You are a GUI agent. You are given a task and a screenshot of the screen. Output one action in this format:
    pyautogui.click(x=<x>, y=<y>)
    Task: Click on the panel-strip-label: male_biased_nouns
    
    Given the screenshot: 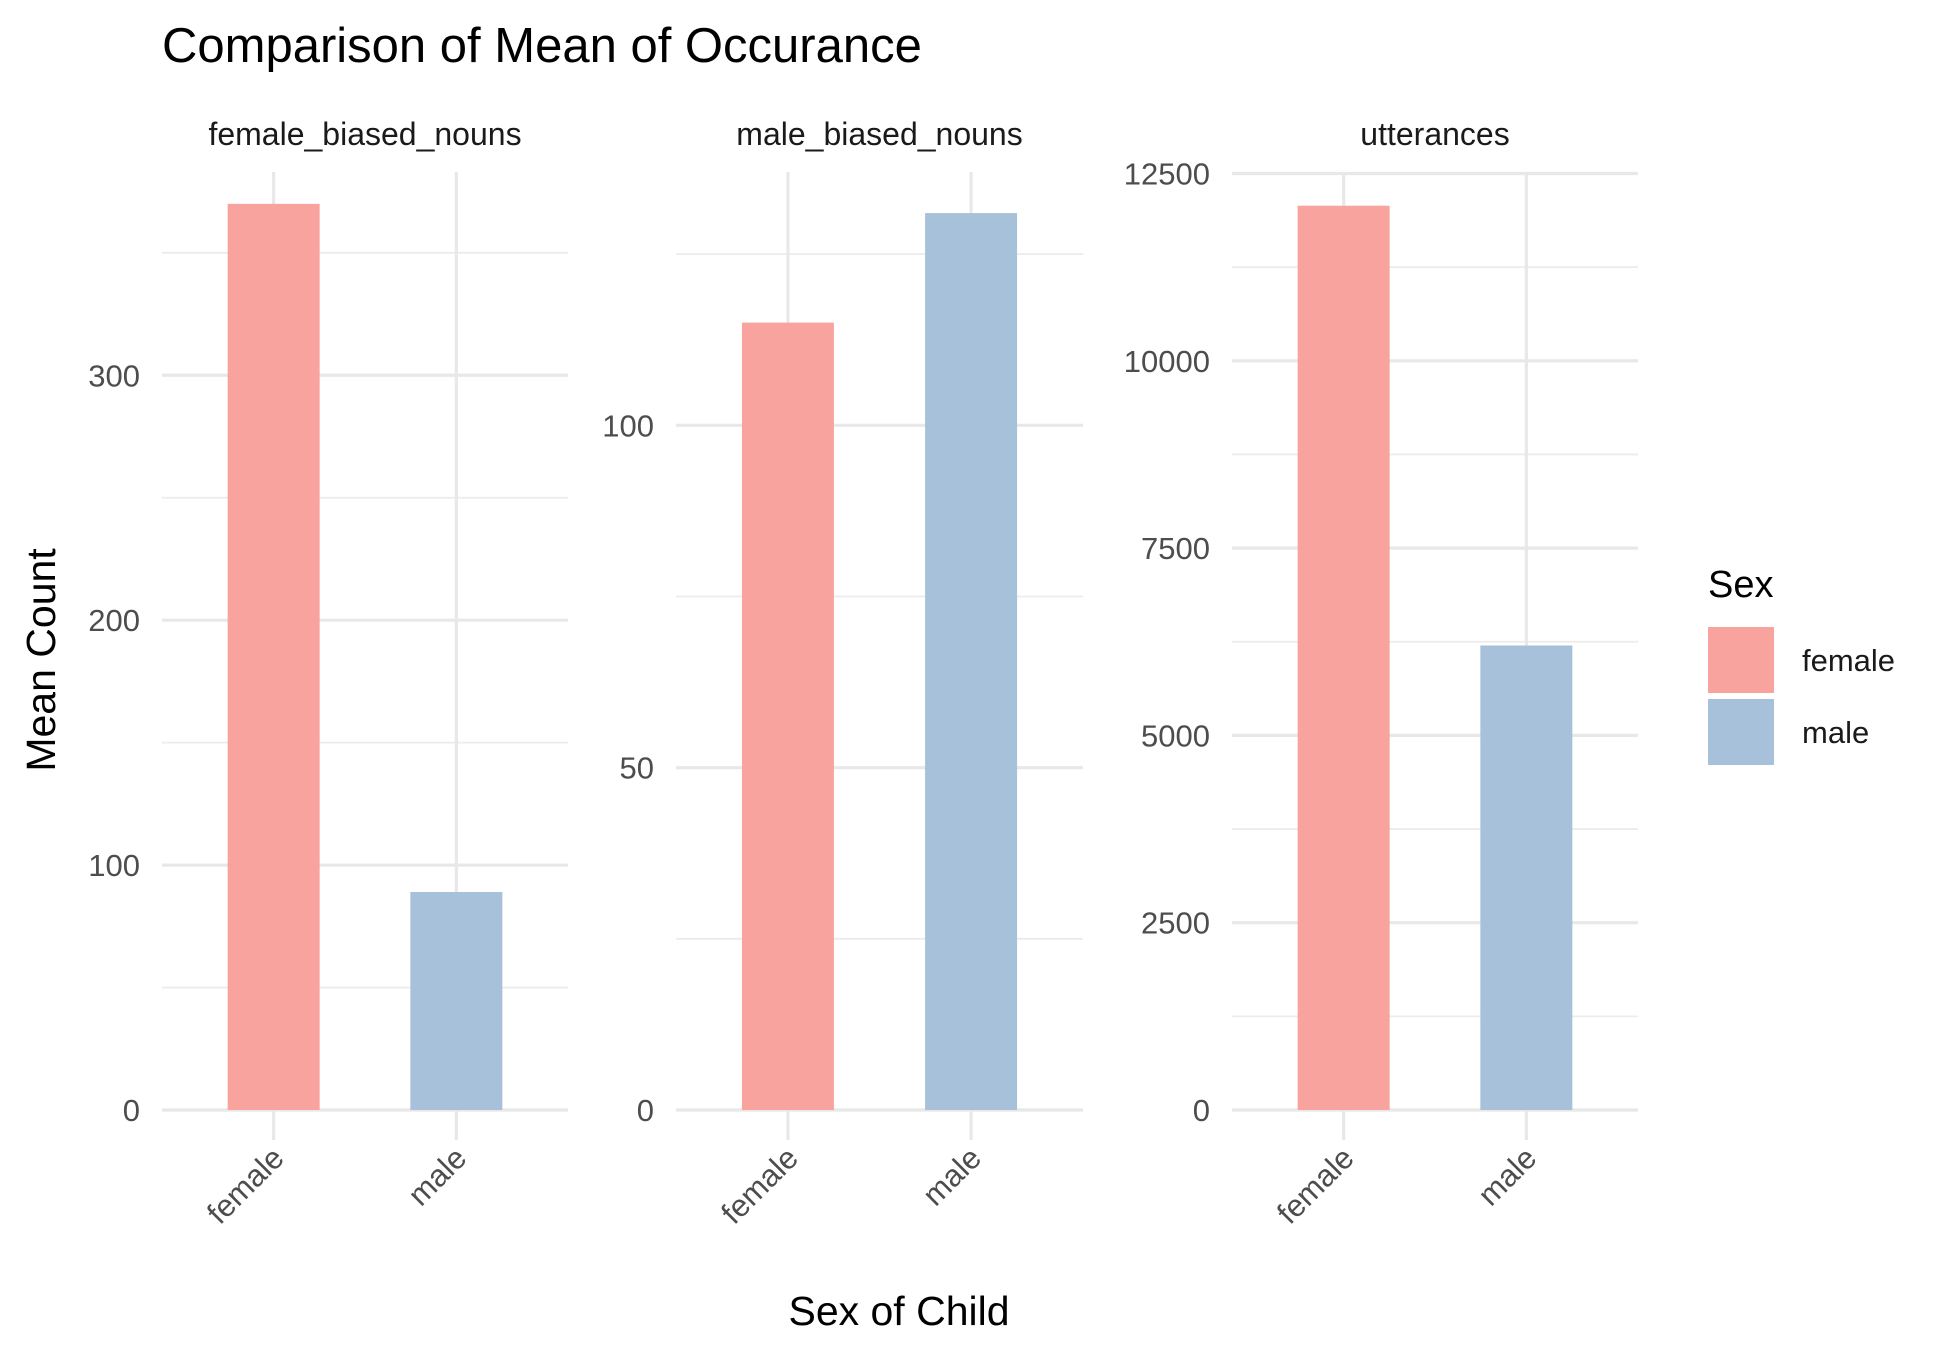 What is the action you would take?
    pyautogui.click(x=879, y=134)
    